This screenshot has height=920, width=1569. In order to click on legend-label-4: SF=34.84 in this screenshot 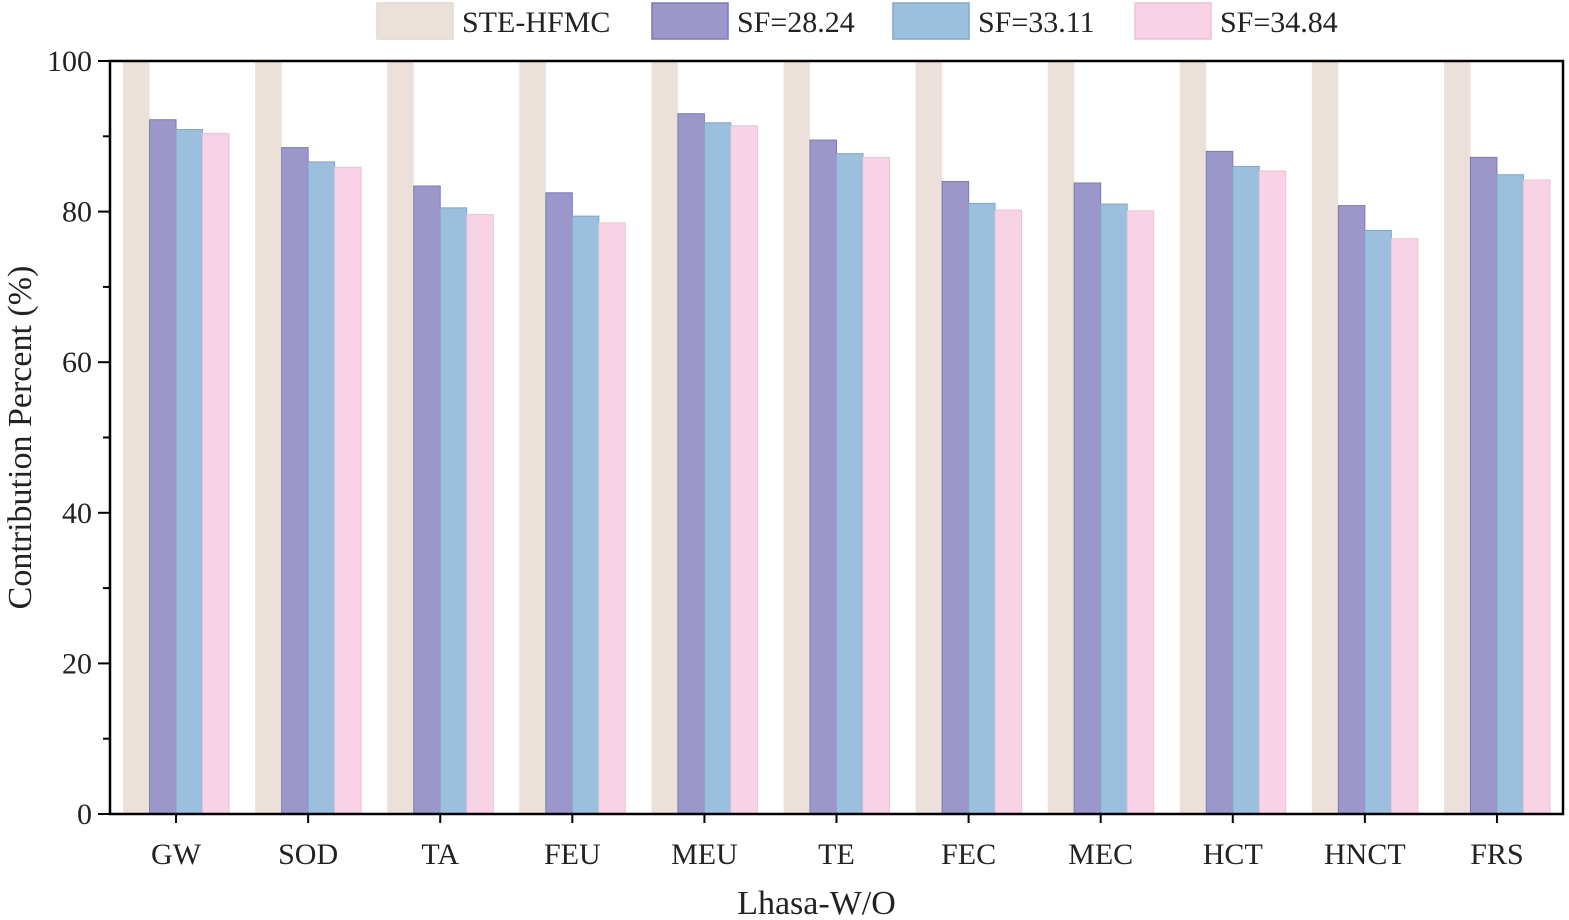, I will do `click(1279, 22)`.